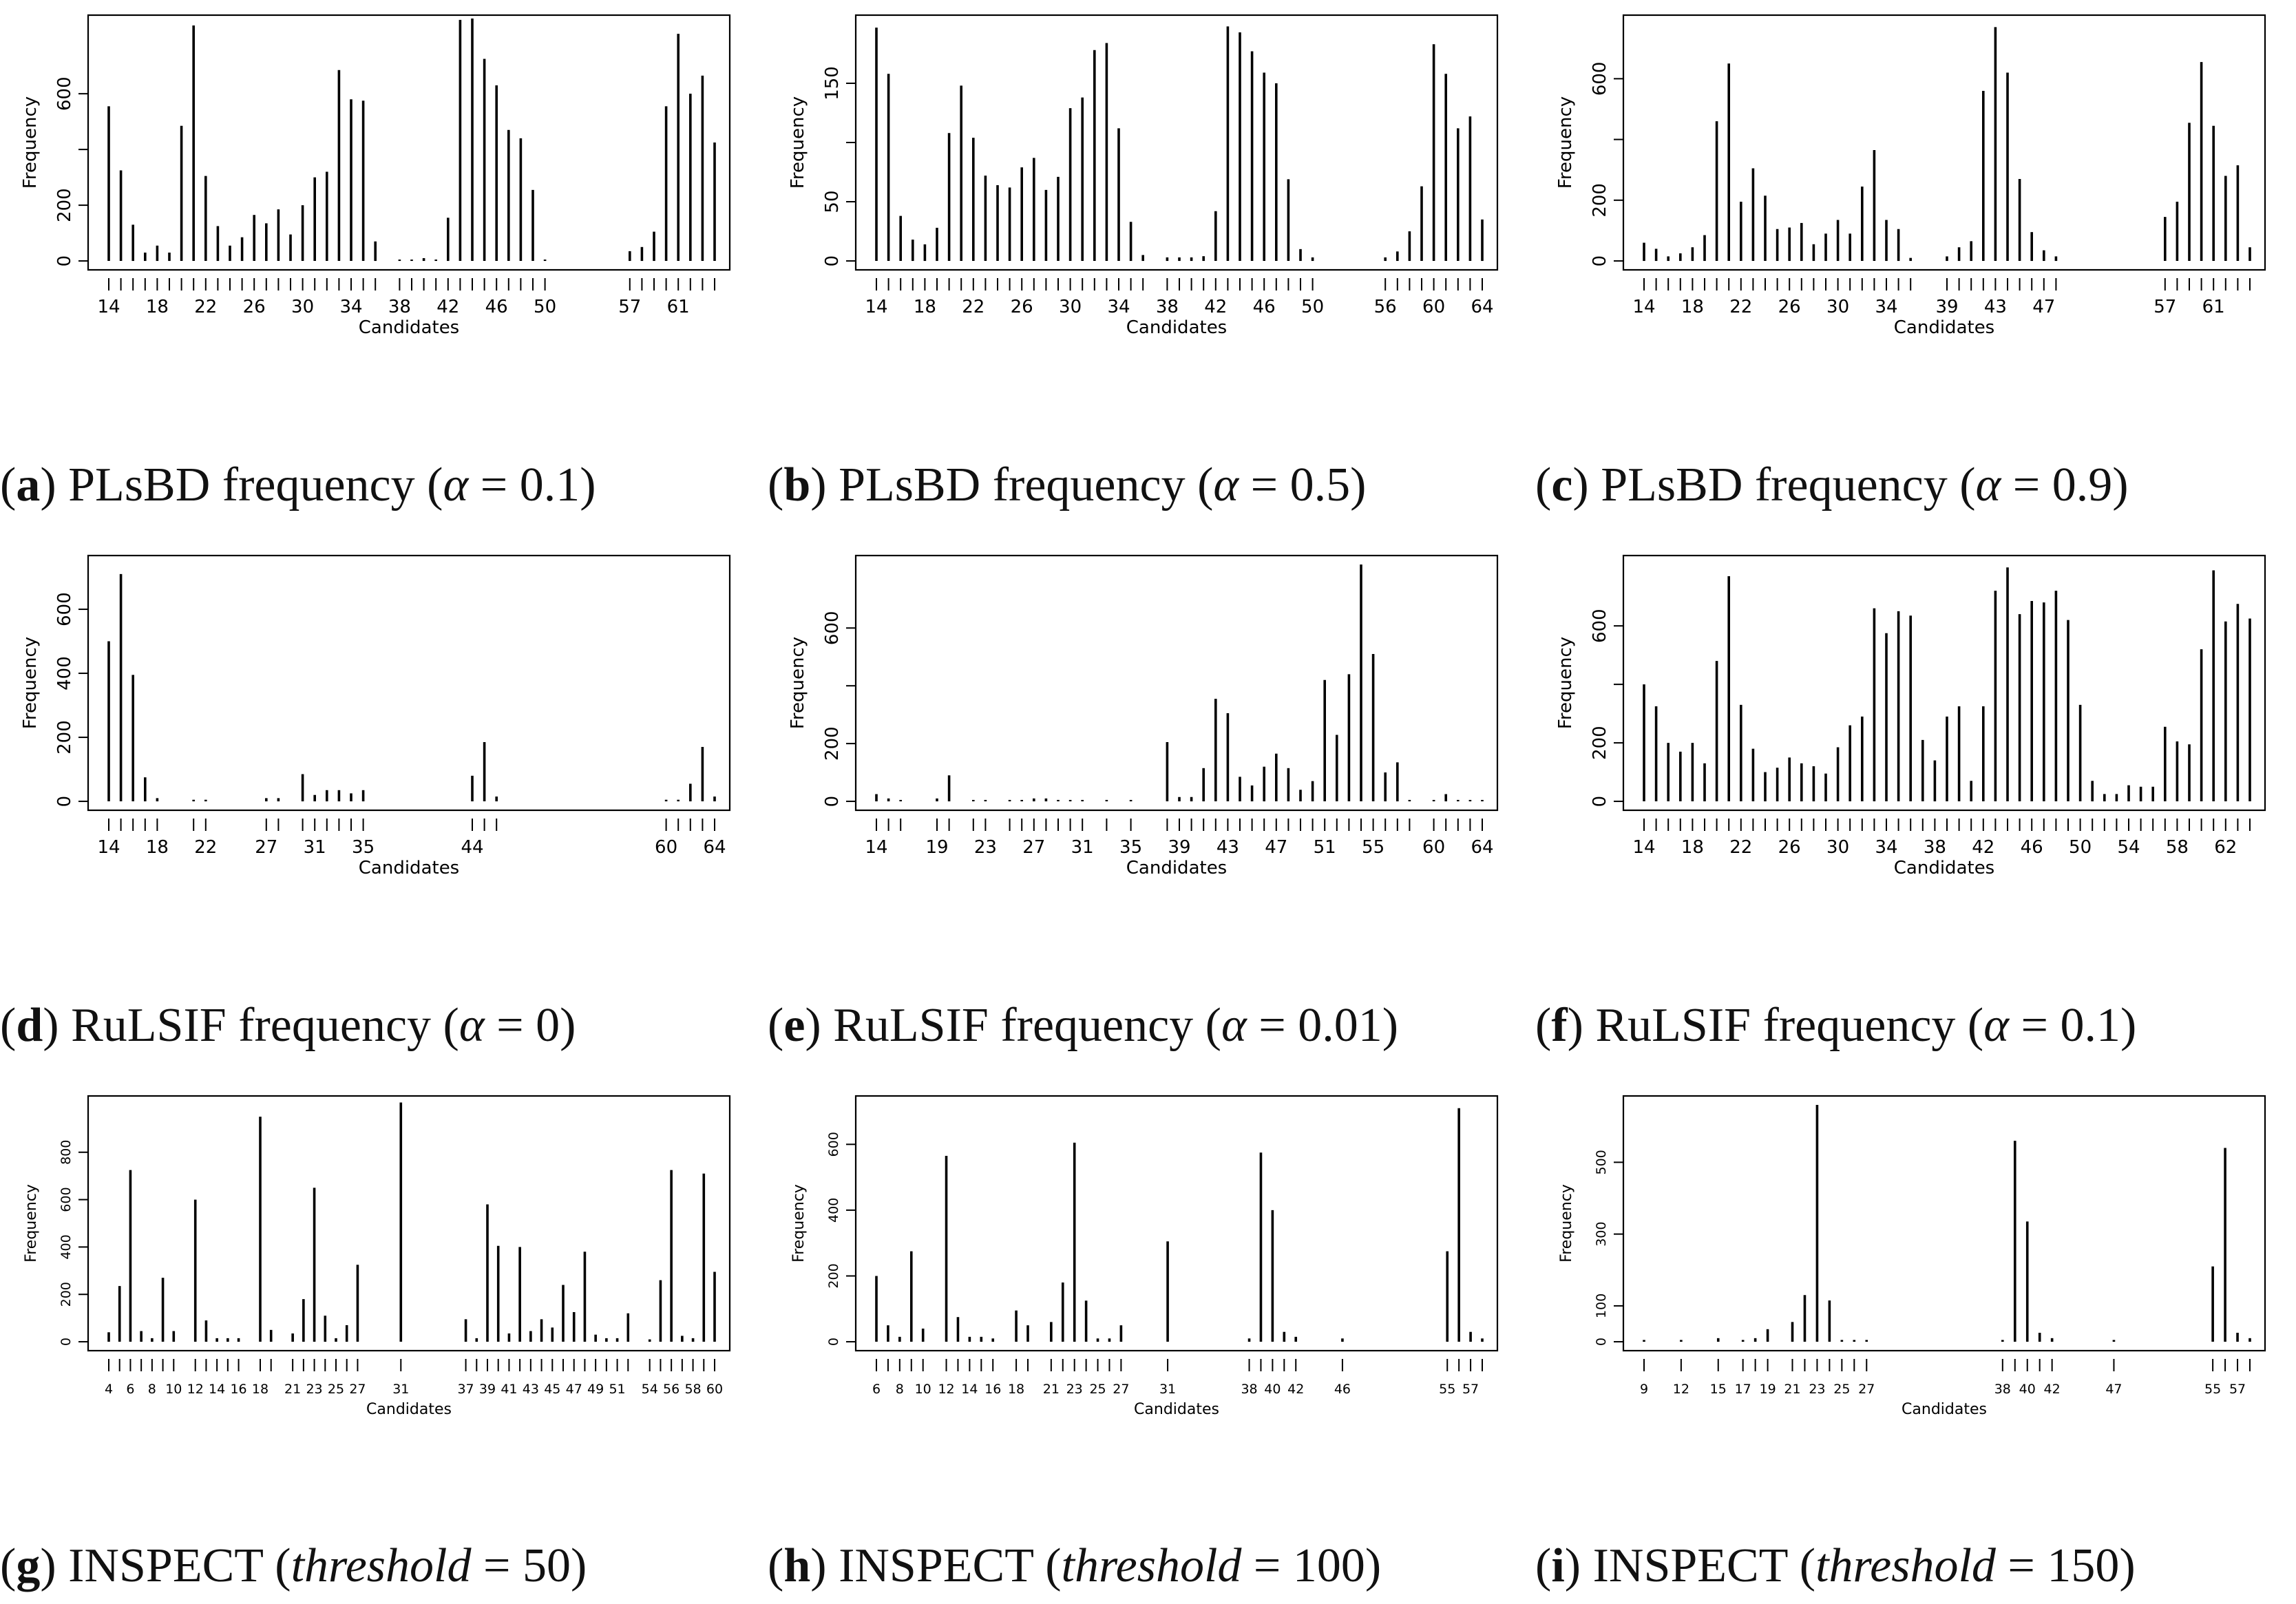 The width and height of the screenshot is (2296, 1604). Describe the element at coordinates (797, 1565) in the screenshot. I see `caption-letter: h` at that location.